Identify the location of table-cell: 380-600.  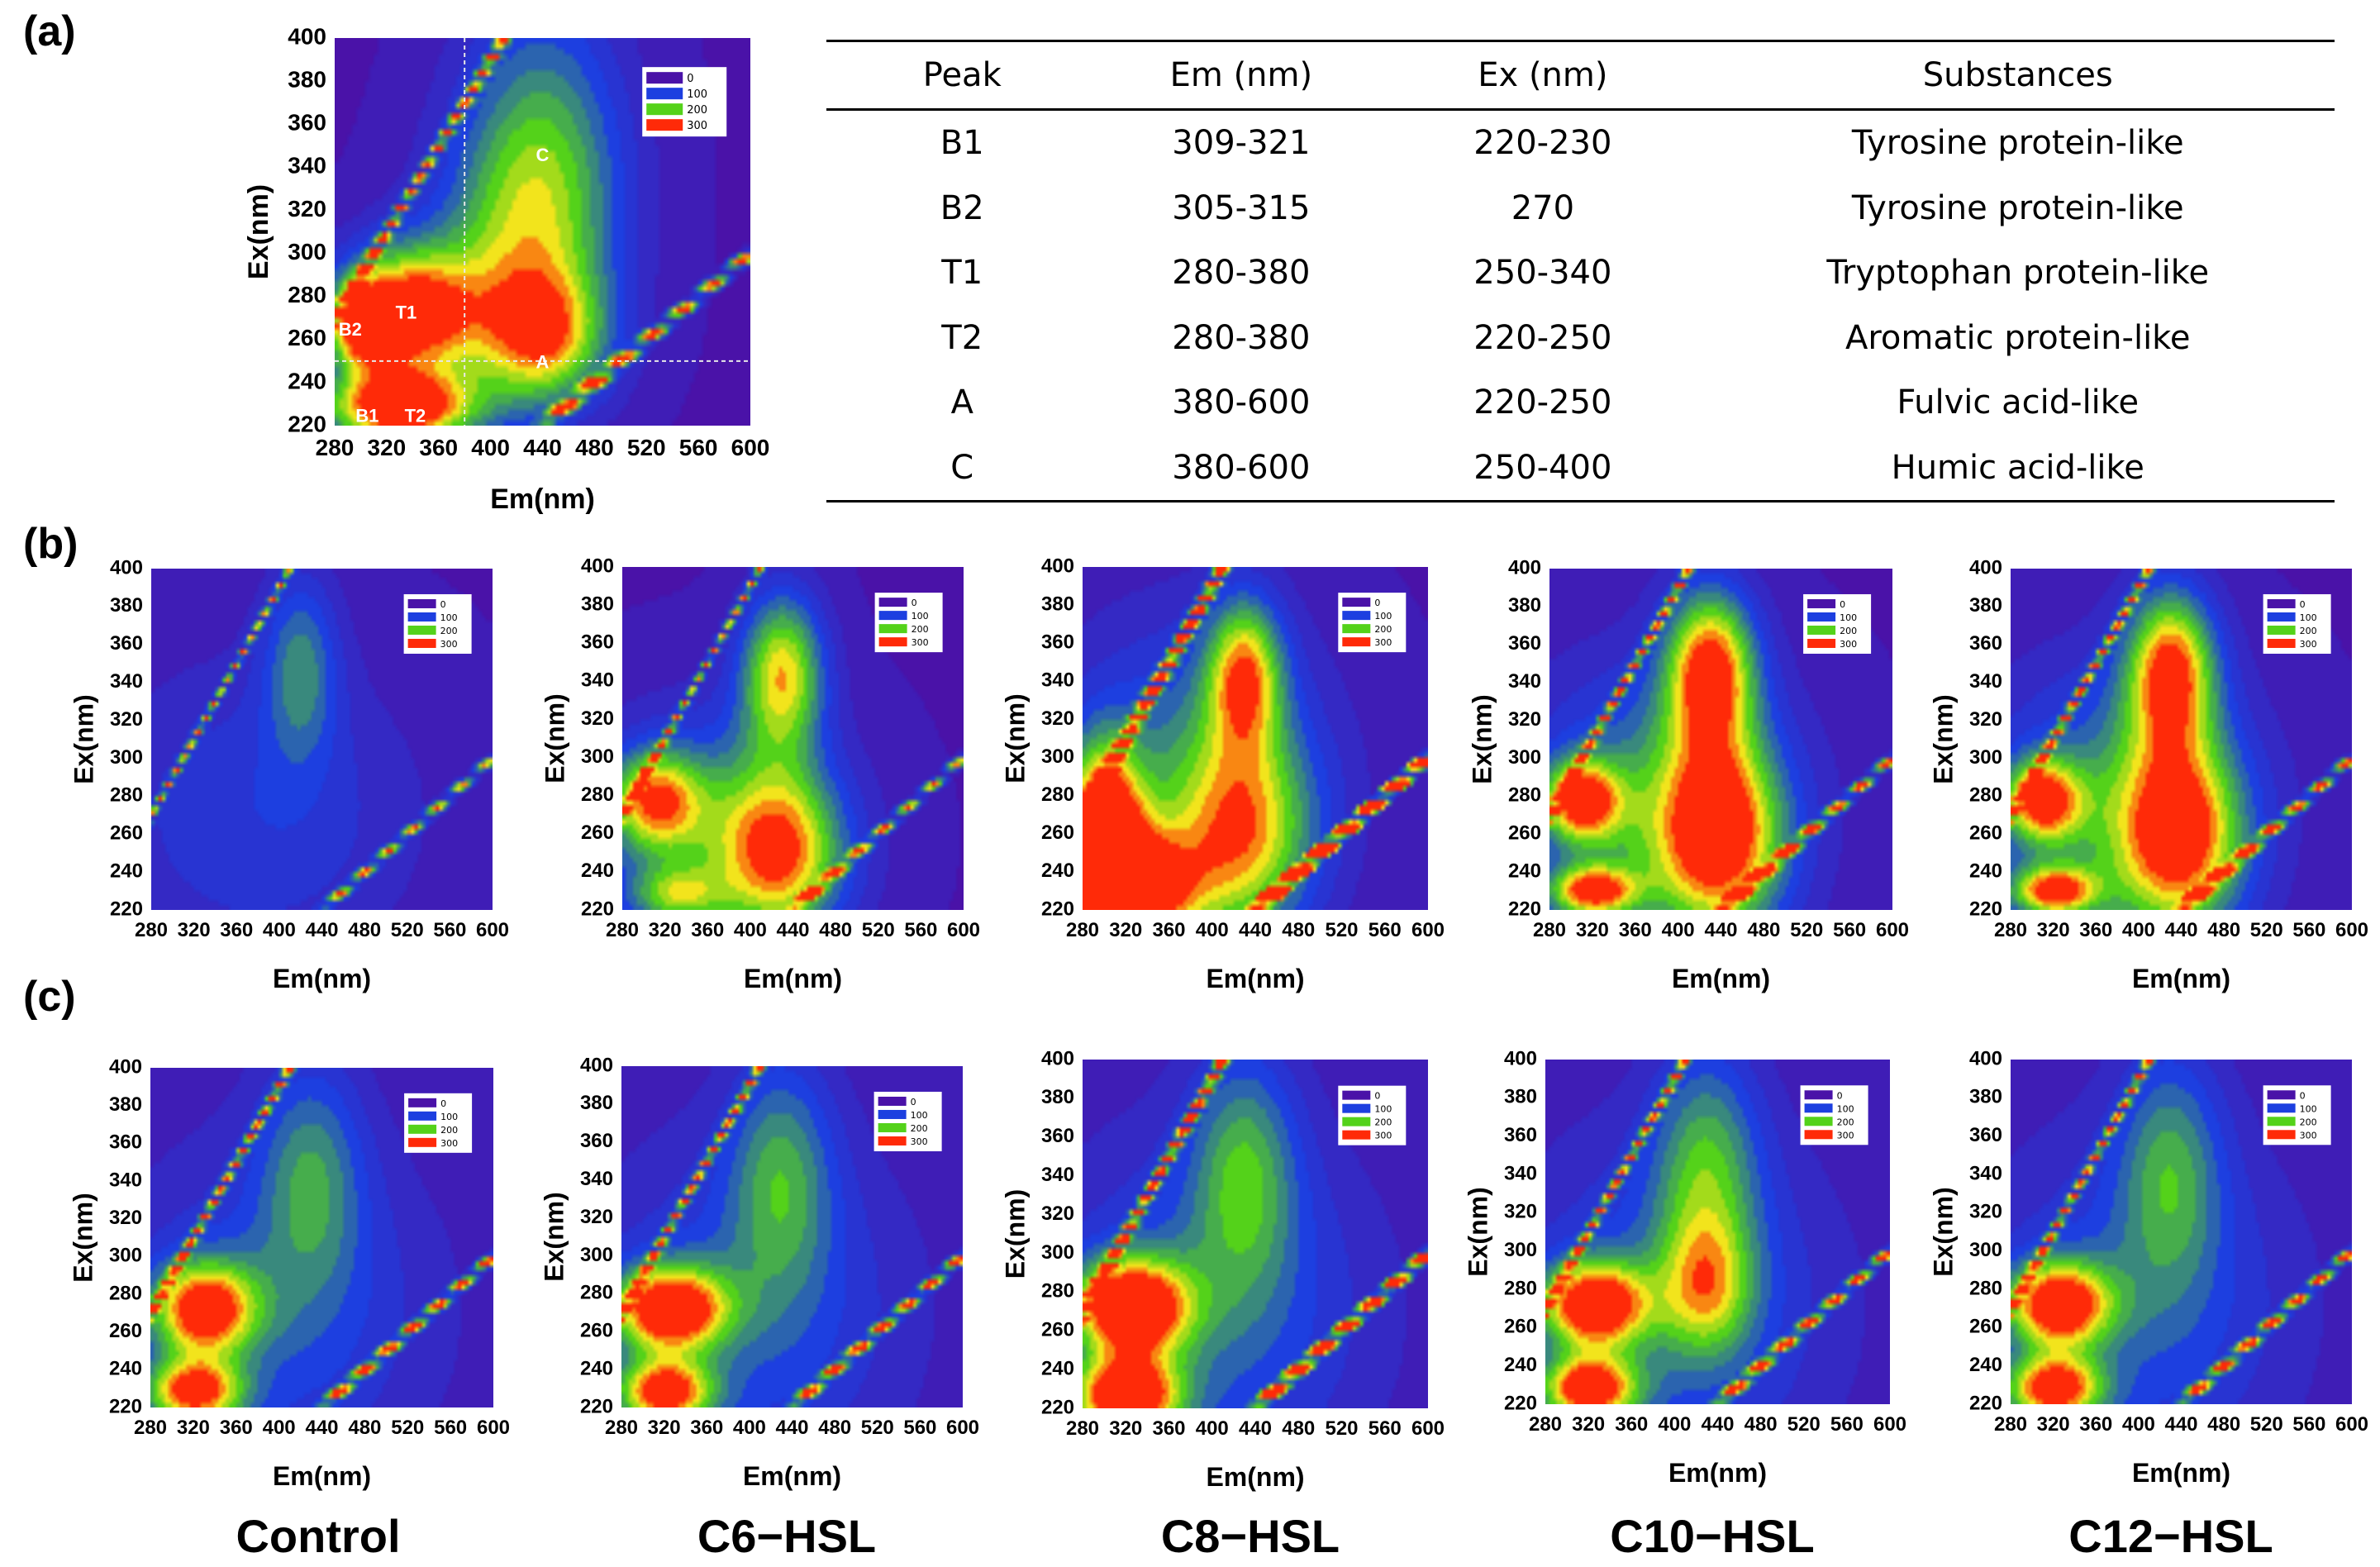
(1241, 468).